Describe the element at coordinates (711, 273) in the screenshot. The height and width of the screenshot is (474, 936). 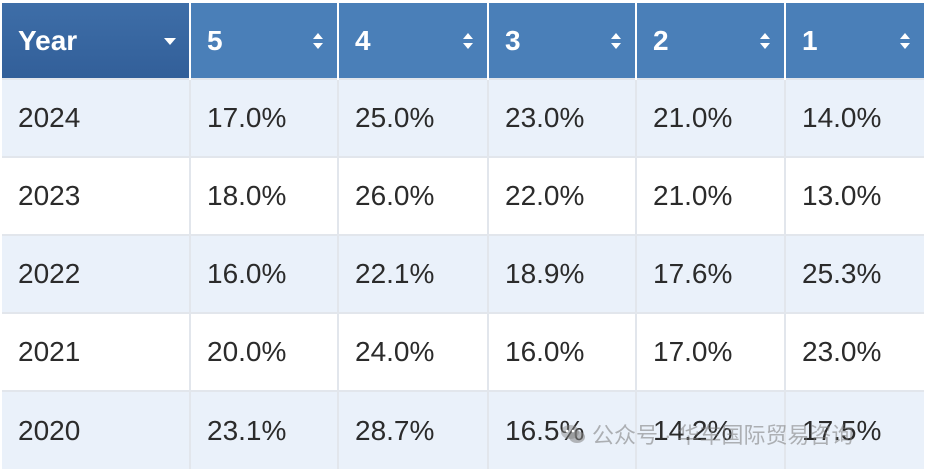
I see `table-cell: 17.6%` at that location.